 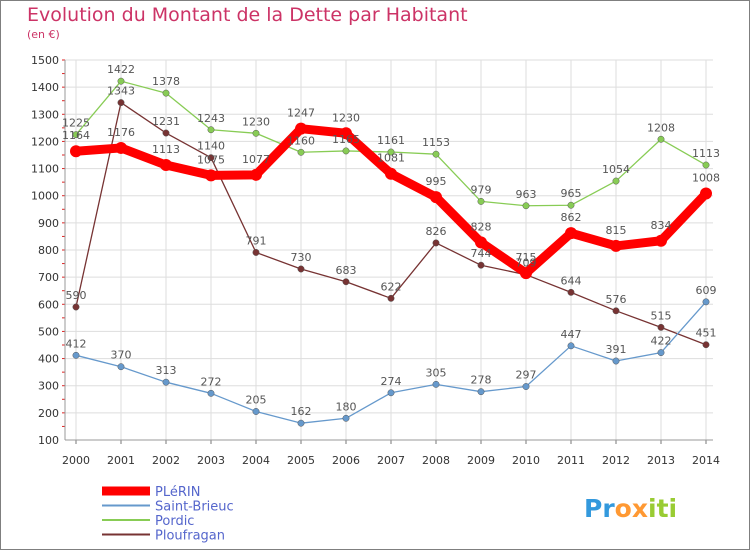 I want to click on data-label: 274, so click(x=391, y=381).